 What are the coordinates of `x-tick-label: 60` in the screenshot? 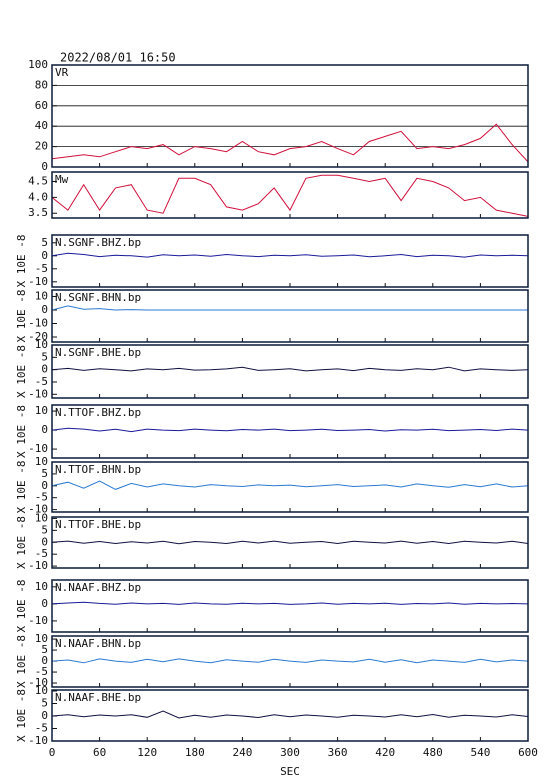 It's located at (99, 752).